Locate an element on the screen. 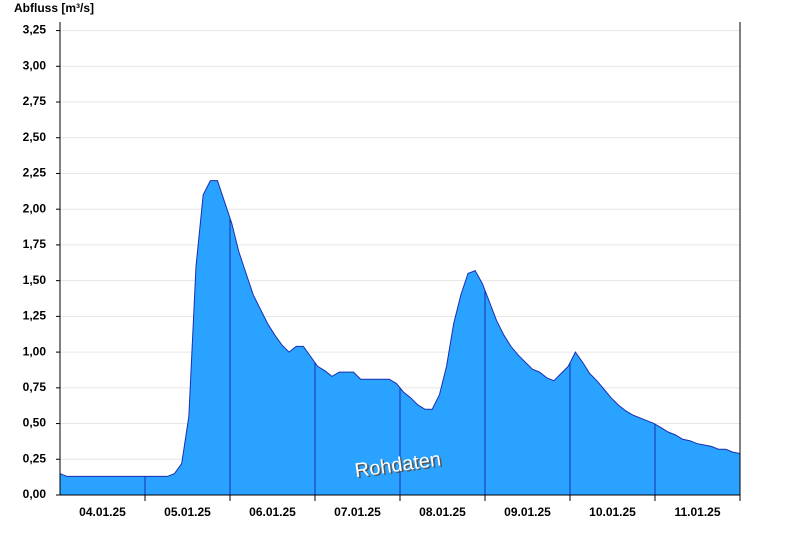 This screenshot has width=800, height=550. y-tick-label: 2,00 is located at coordinates (35, 208).